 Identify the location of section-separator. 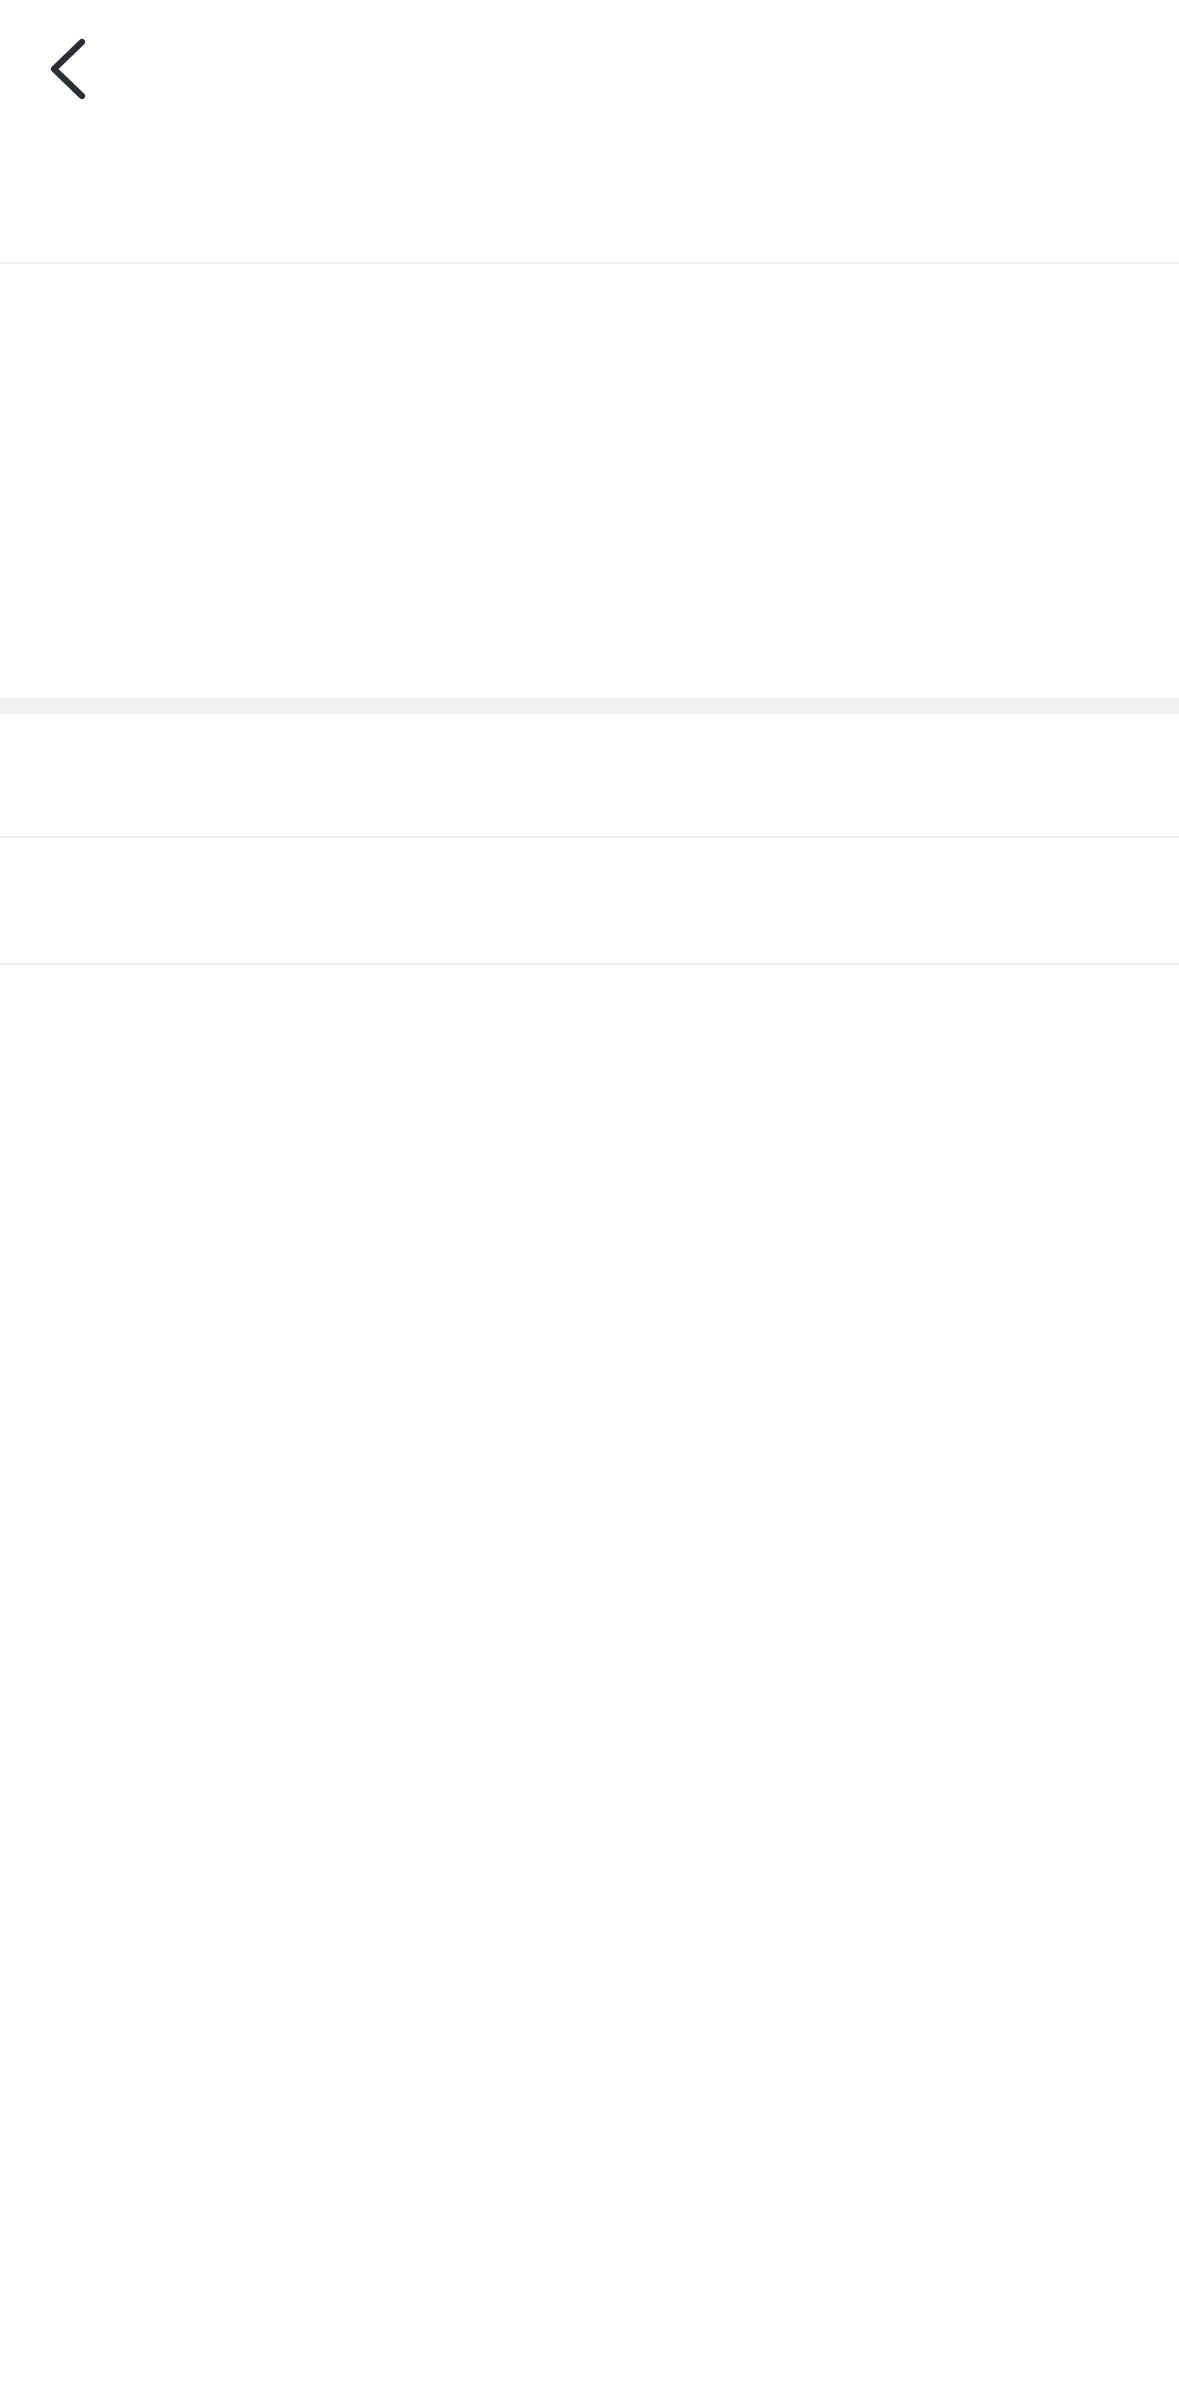
(589, 706).